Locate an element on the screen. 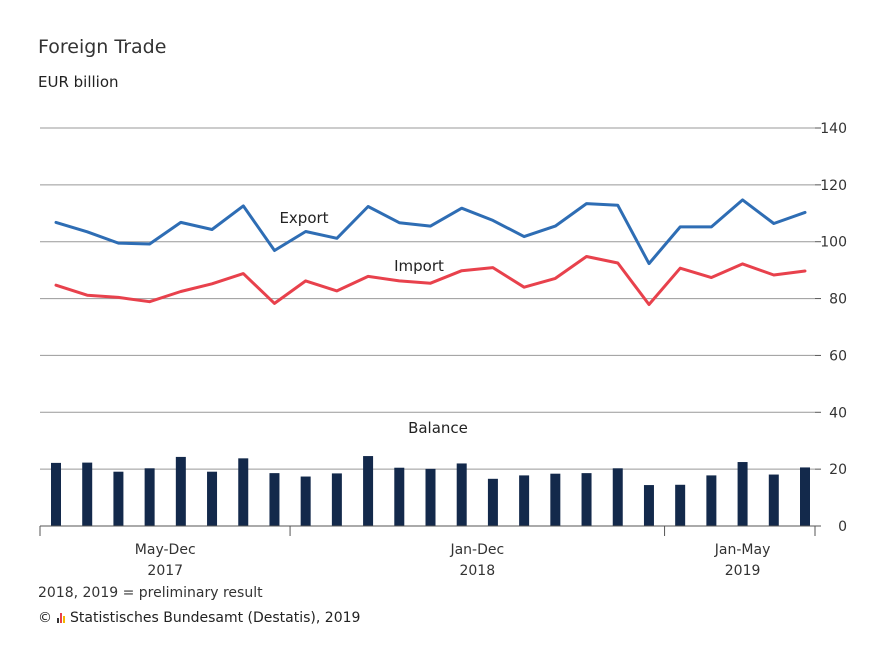 Image resolution: width=887 pixels, height=665 pixels. balance-series-label: Balance is located at coordinates (438, 428).